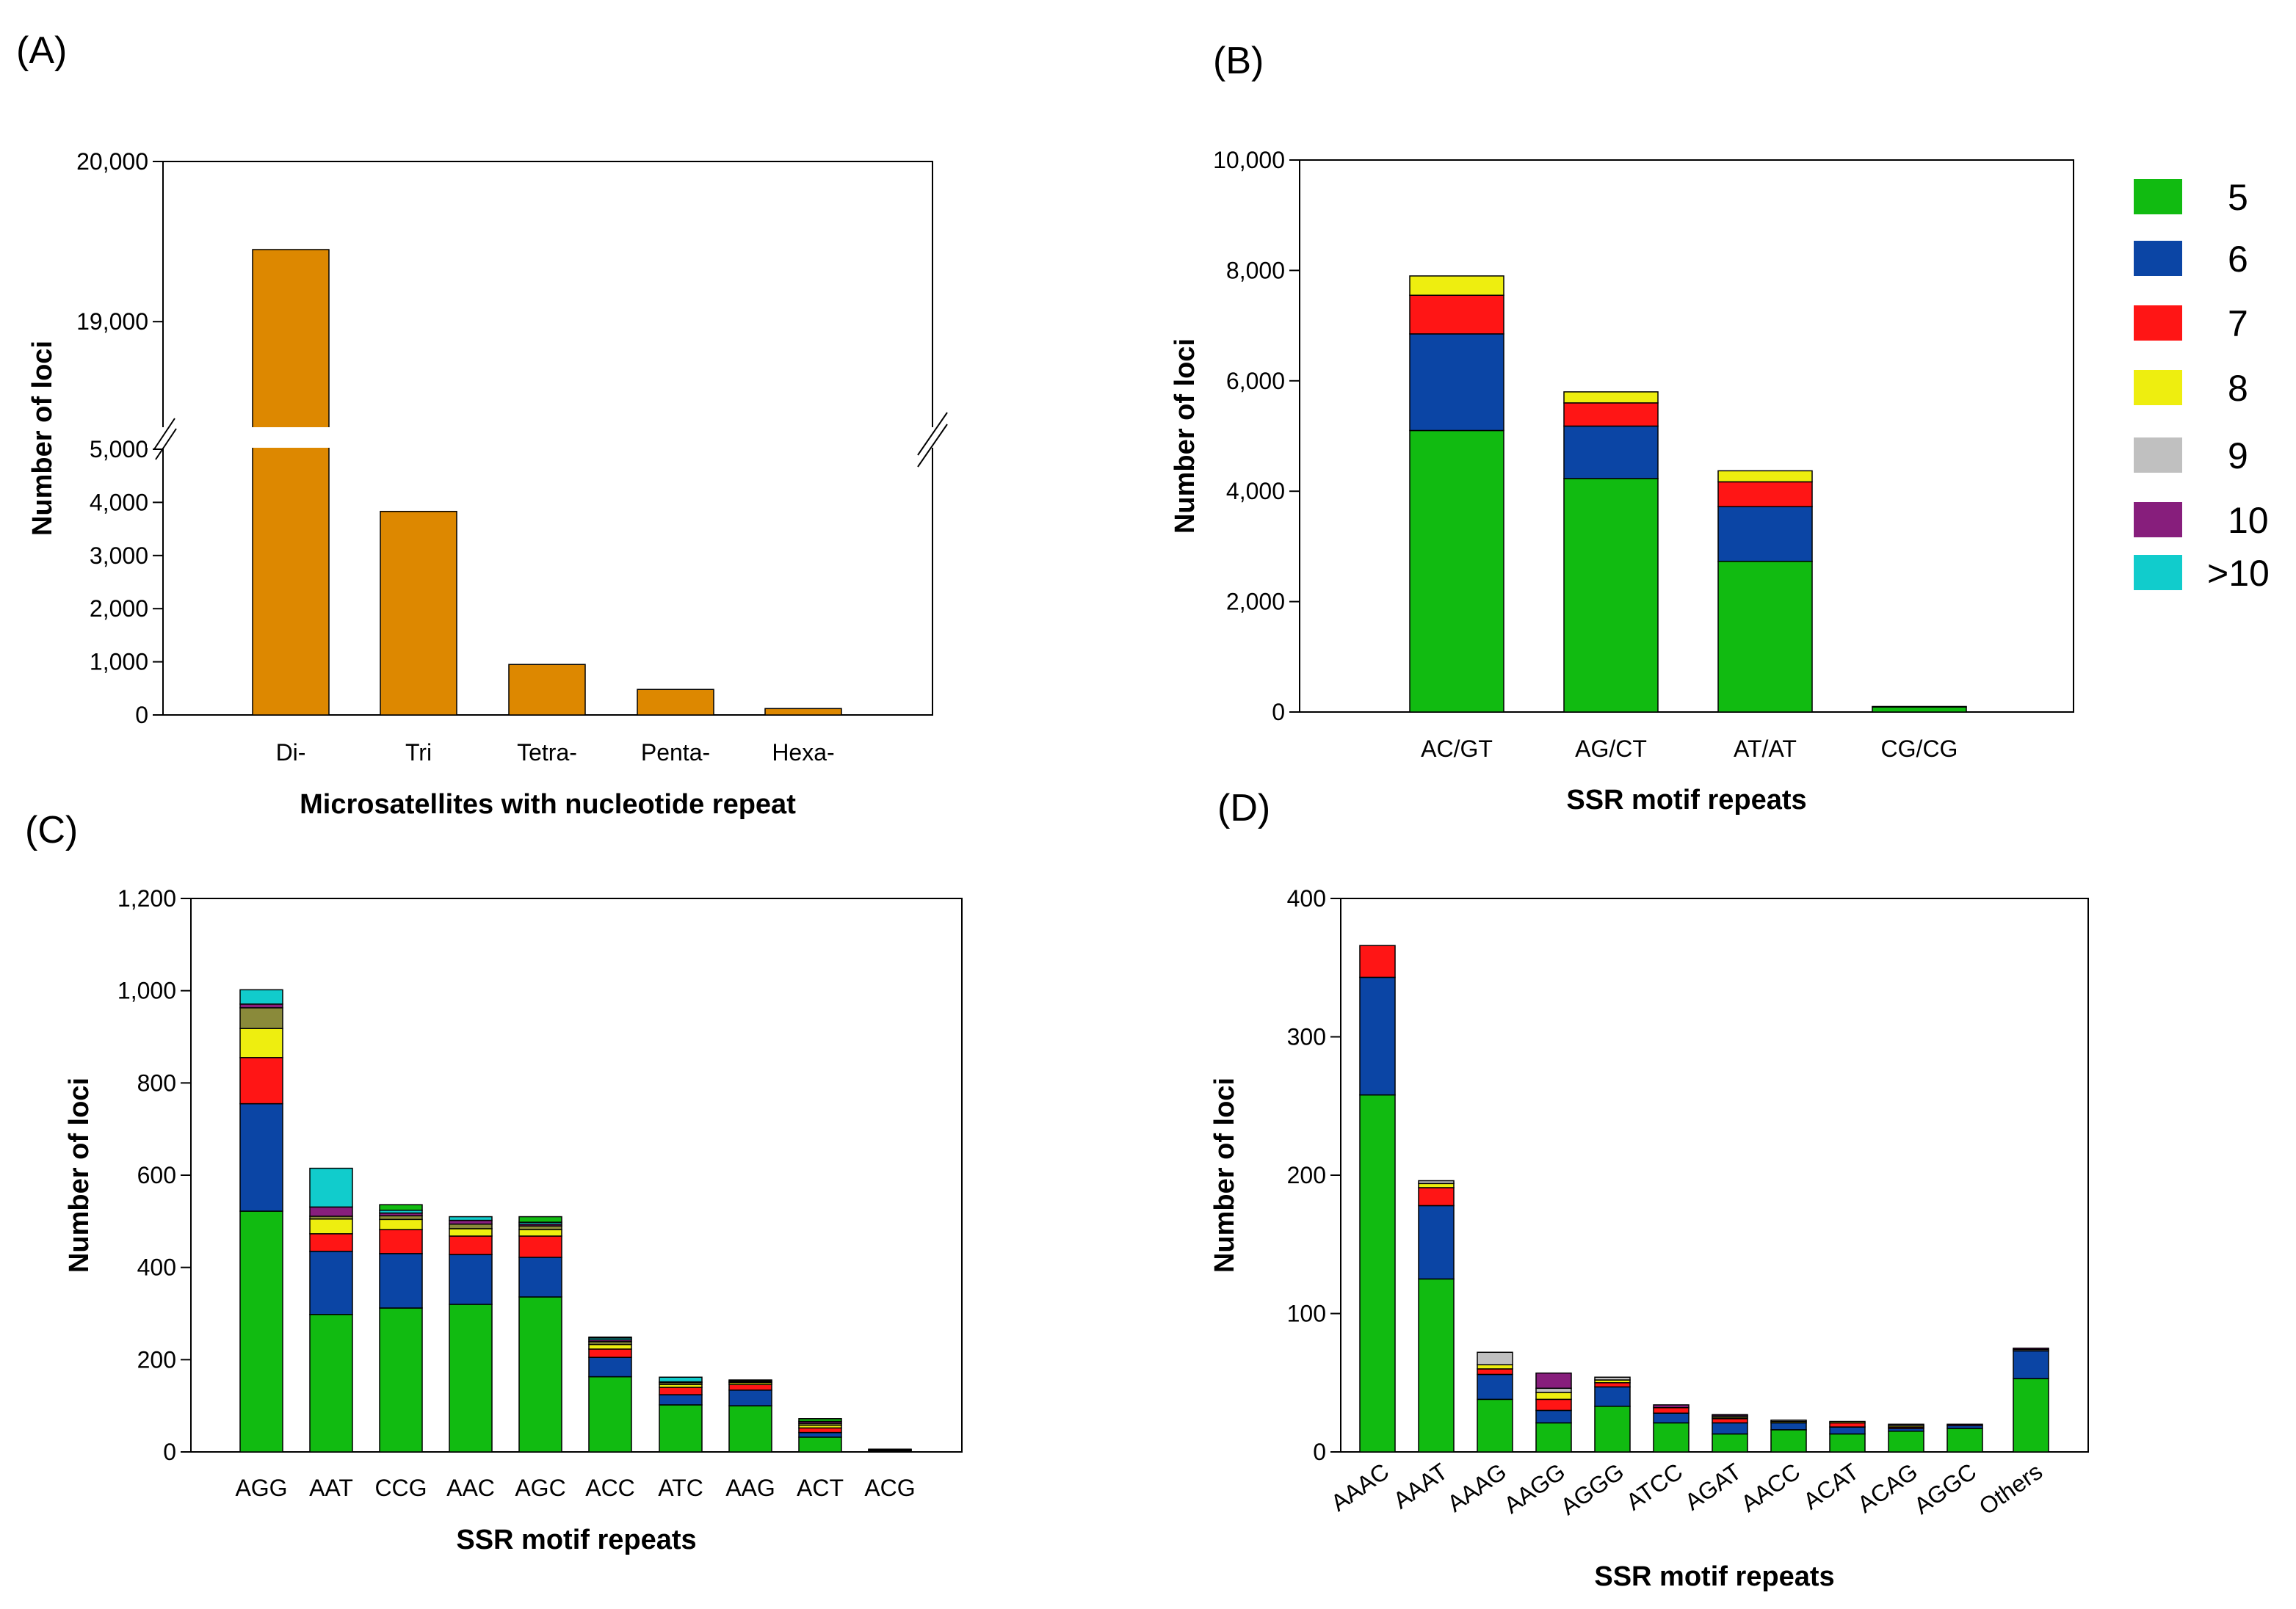 The width and height of the screenshot is (2296, 1609). What do you see at coordinates (1457, 749) in the screenshot?
I see `x-tick-label-b: AC/GT` at bounding box center [1457, 749].